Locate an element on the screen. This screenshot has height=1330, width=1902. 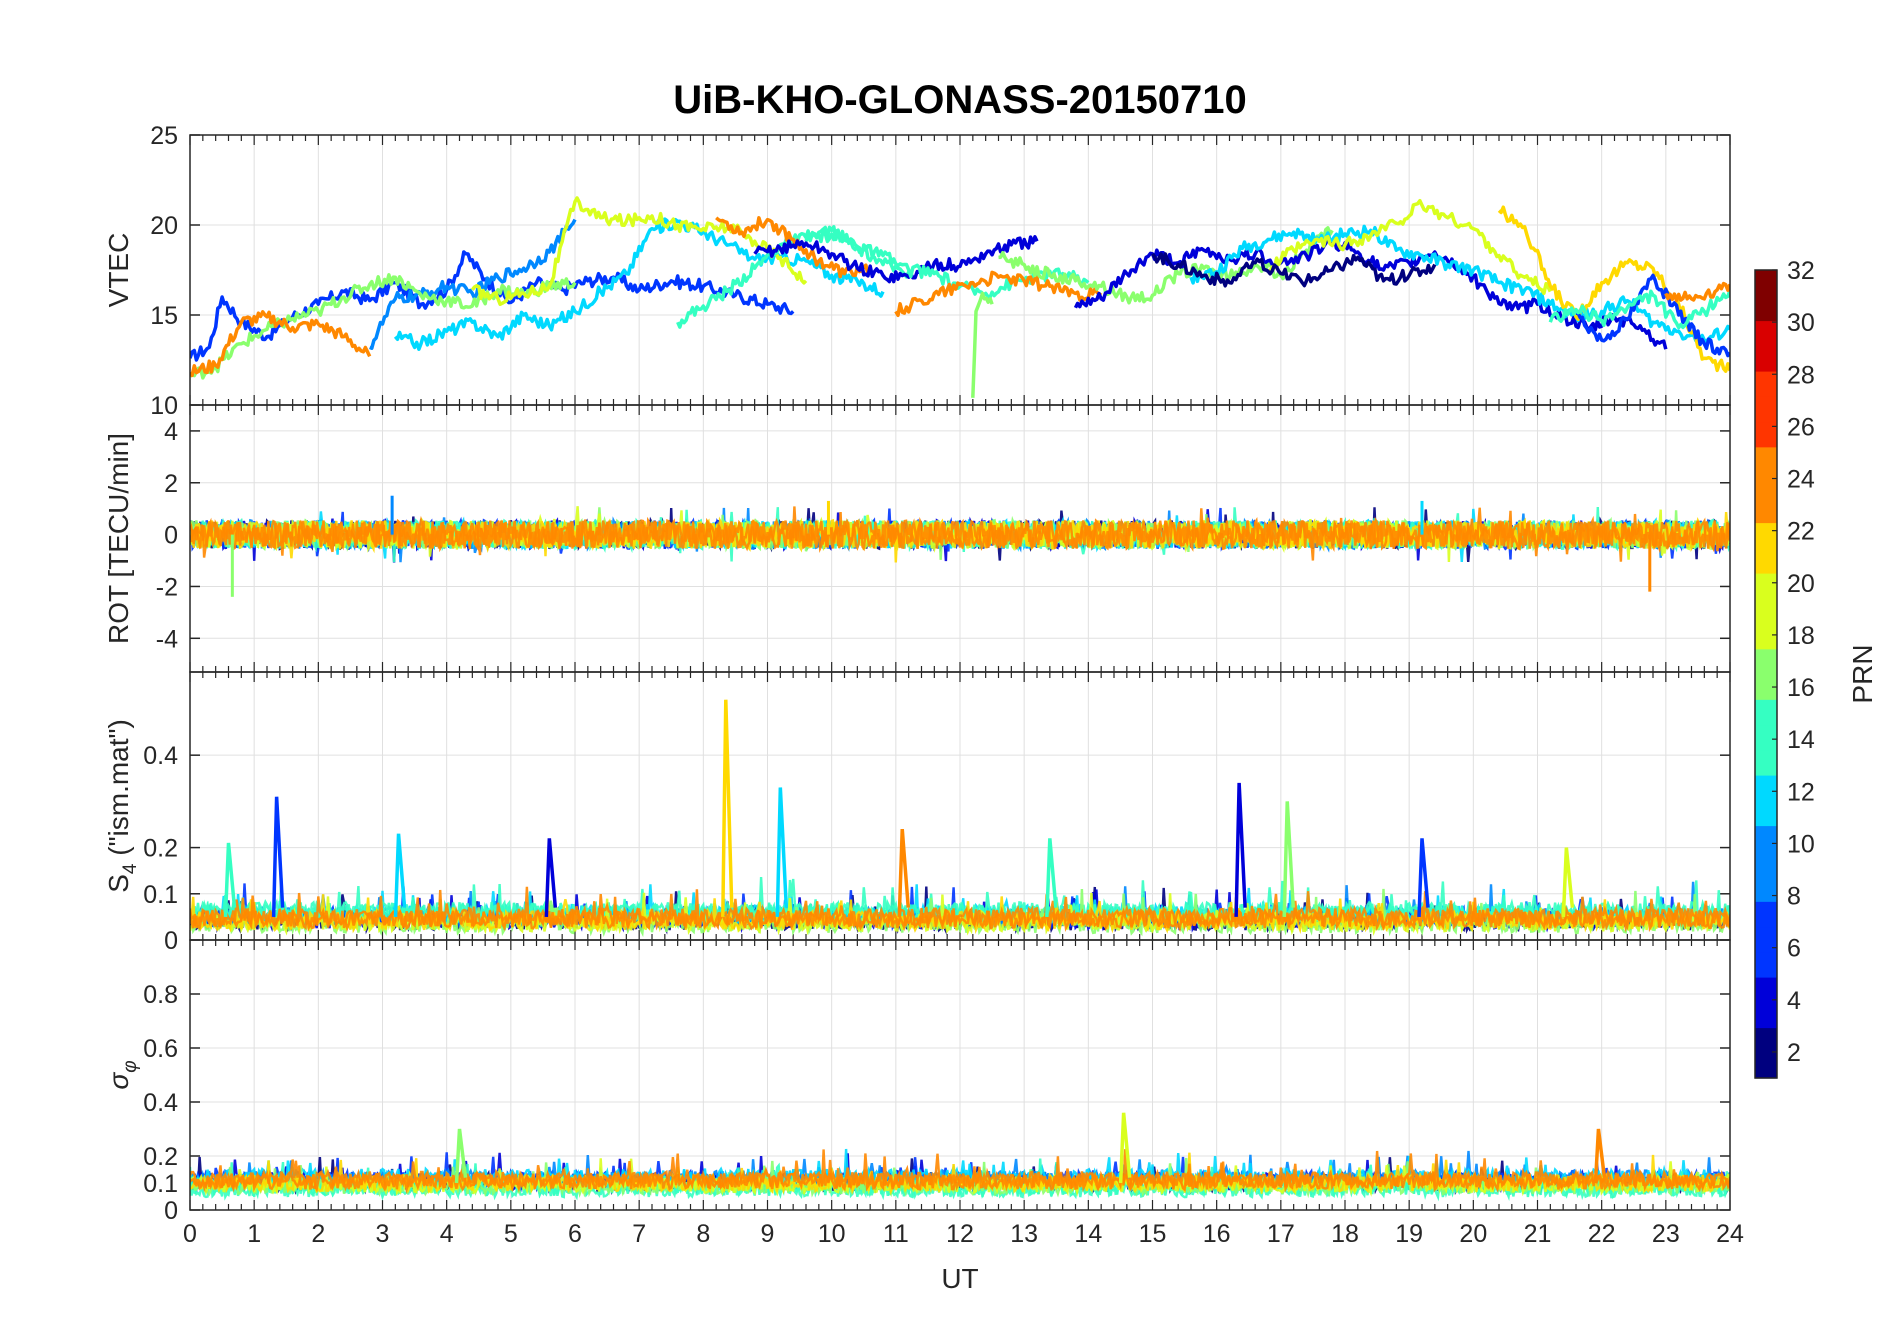
y-tick-label: 25 is located at coordinates (164, 136).